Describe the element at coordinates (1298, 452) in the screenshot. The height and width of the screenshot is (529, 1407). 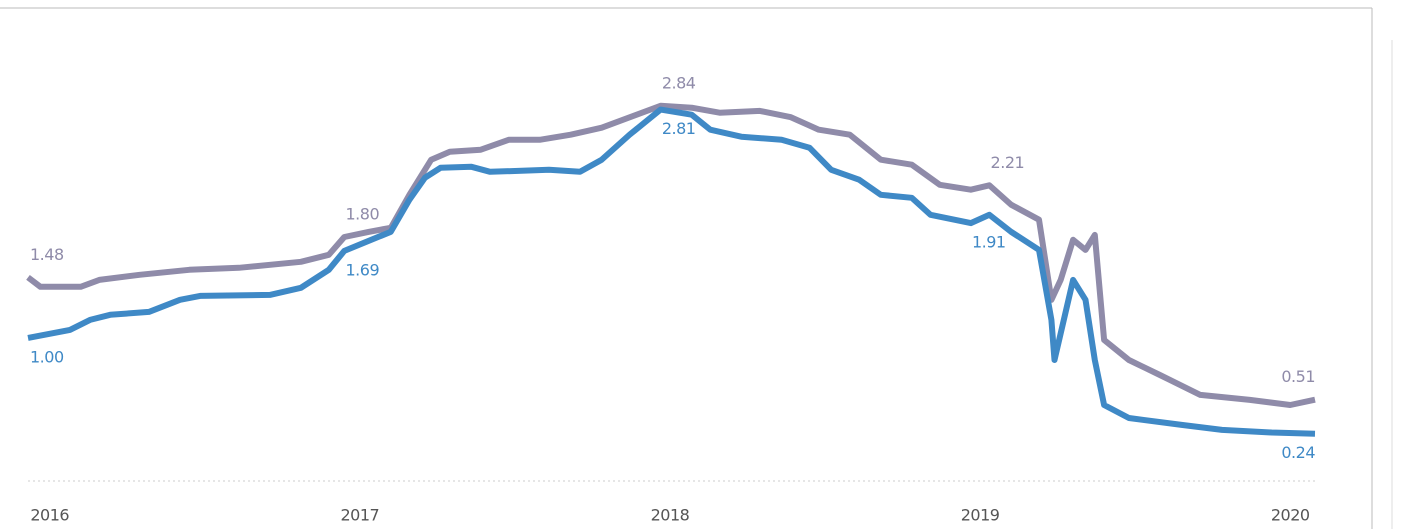
I see `data-label: 0.24` at that location.